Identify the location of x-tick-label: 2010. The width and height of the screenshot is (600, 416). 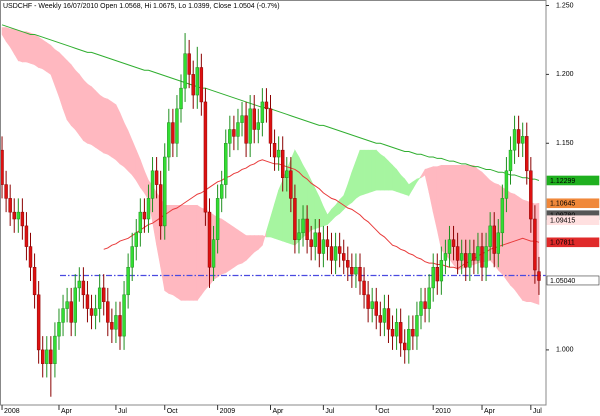
(443, 411).